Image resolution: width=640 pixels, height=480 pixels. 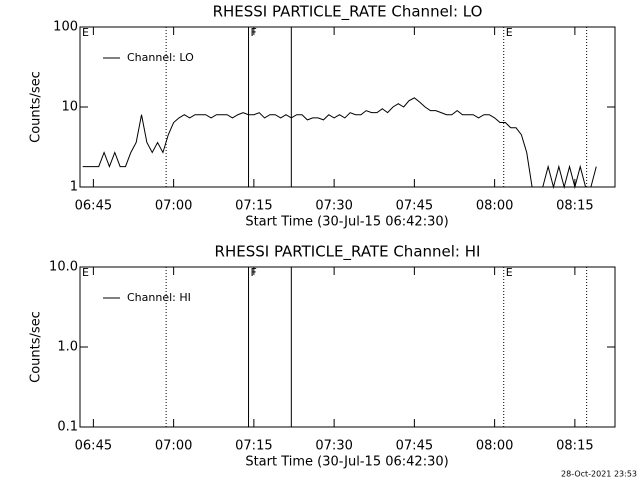 I want to click on y-tick-label: 10.0, so click(x=63, y=267).